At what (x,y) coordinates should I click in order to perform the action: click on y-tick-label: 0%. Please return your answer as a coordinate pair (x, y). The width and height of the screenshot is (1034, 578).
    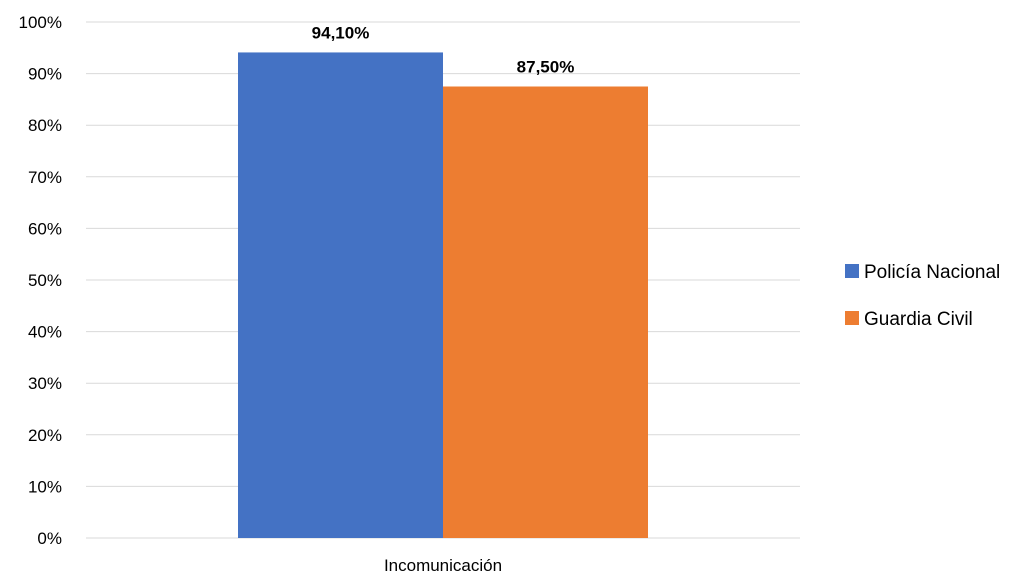
    Looking at the image, I should click on (49, 538).